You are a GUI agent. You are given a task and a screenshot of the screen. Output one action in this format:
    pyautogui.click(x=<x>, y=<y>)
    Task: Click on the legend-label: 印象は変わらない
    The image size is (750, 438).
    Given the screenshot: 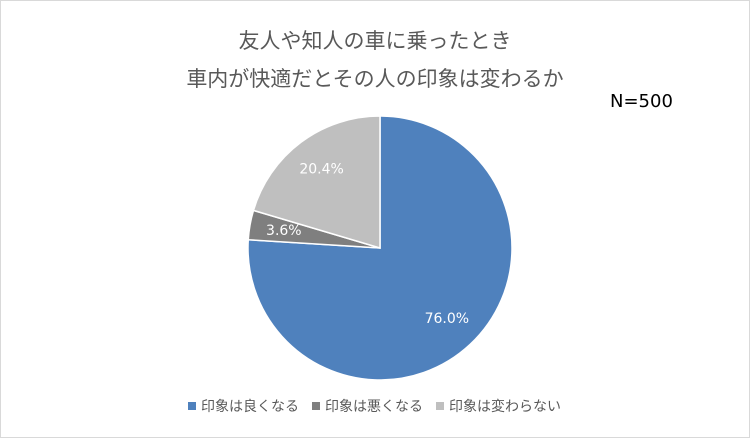 What is the action you would take?
    pyautogui.click(x=505, y=406)
    